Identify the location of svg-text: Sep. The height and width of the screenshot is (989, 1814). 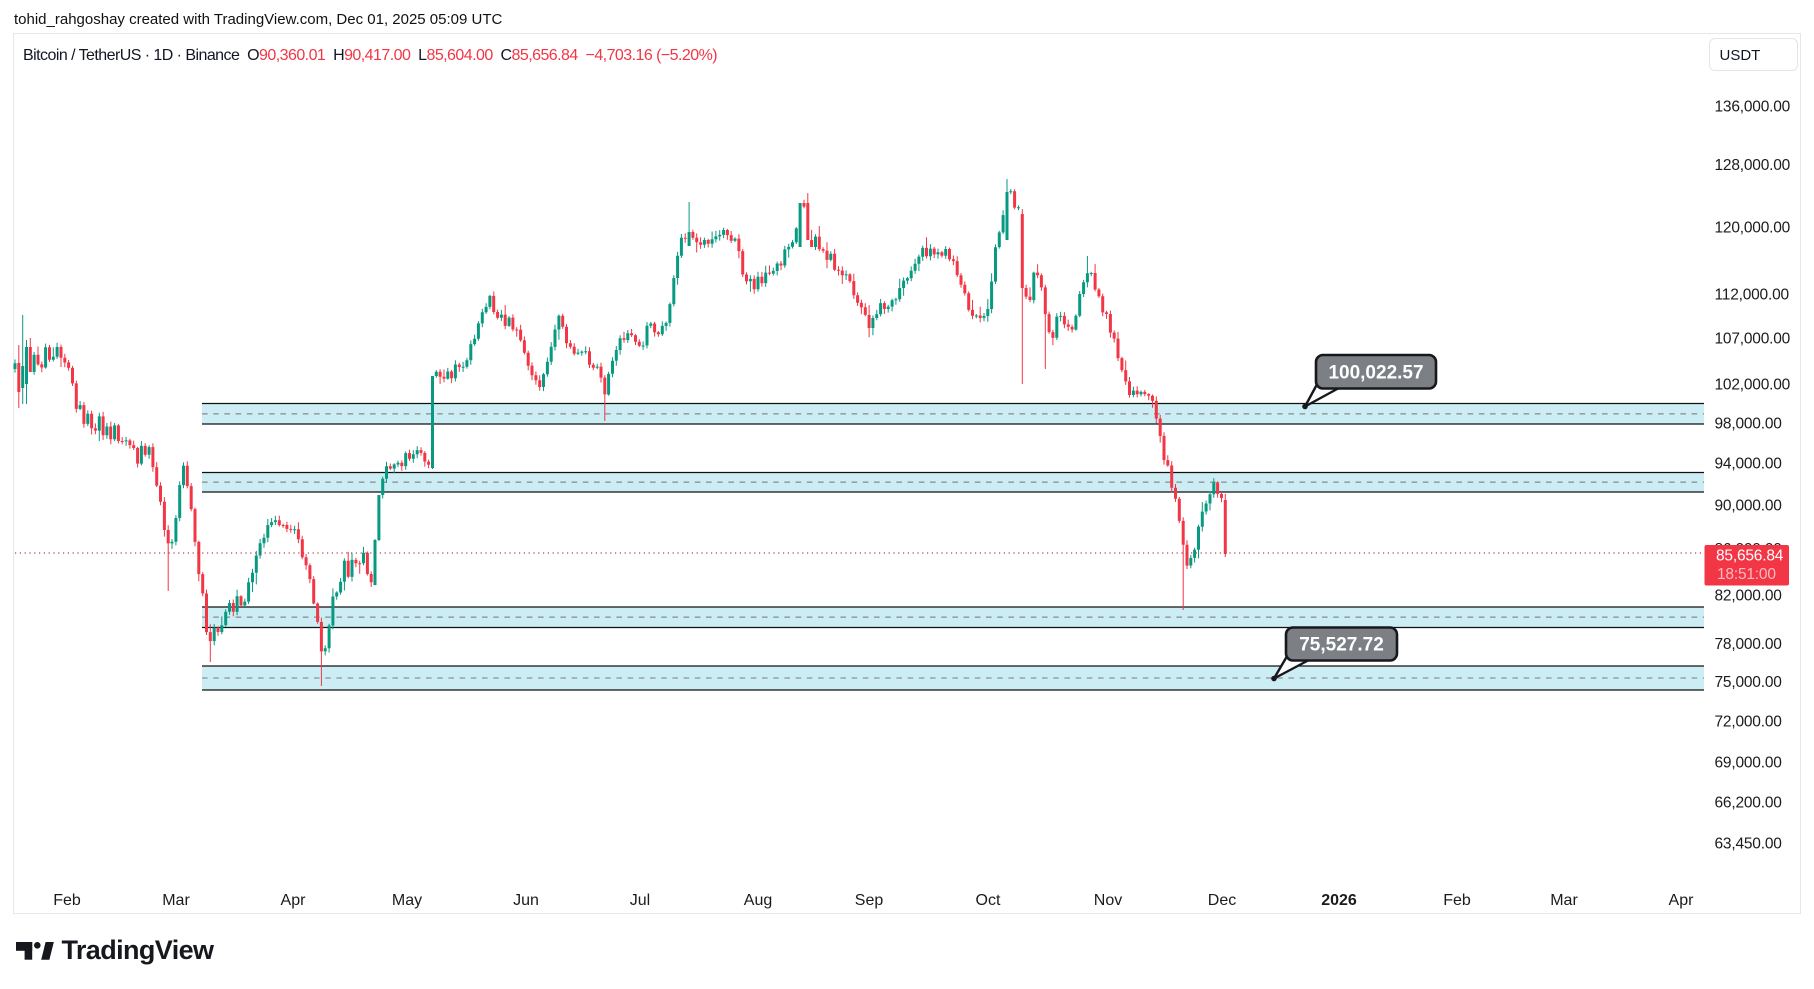
(869, 900).